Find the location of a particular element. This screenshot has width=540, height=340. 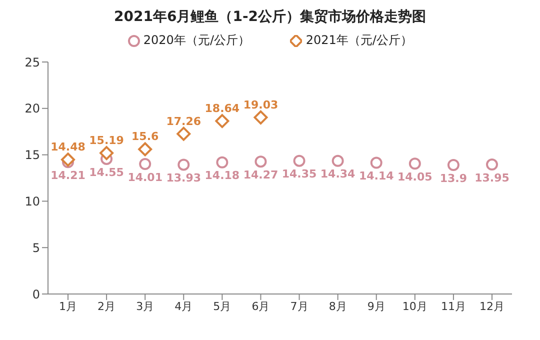

y-tick-label: 5 is located at coordinates (36, 247).